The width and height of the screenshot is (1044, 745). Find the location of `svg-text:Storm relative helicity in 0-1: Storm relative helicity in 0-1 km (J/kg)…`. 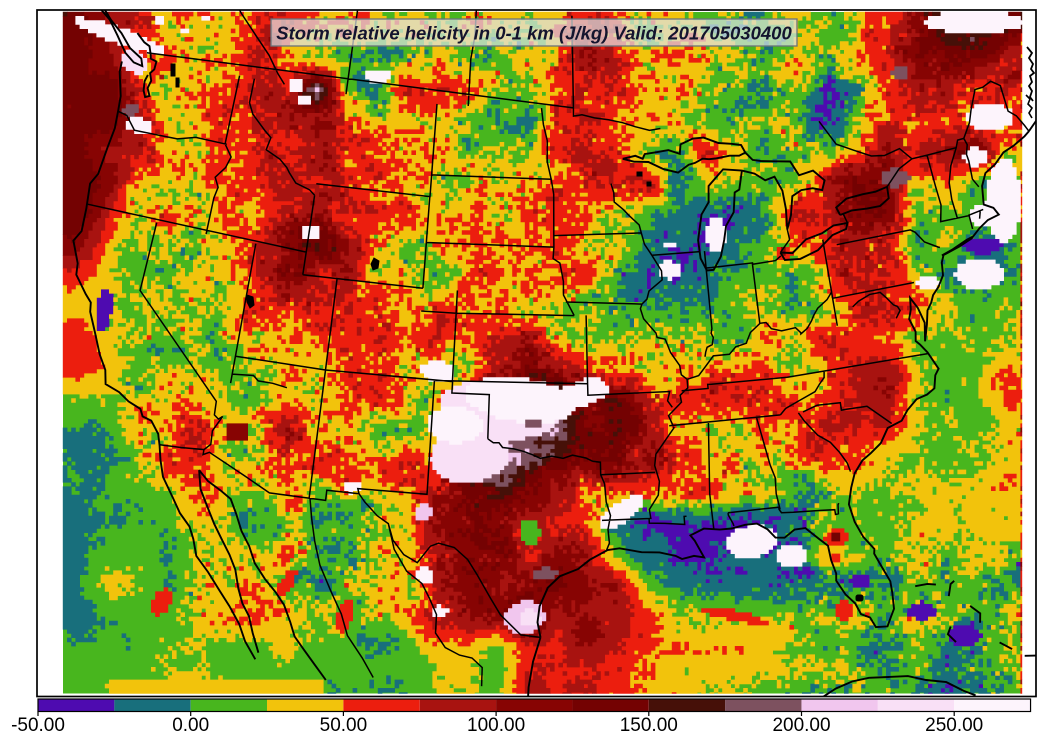

svg-text:Storm relative helicity in 0-1: Storm relative helicity in 0-1 km (J/kg)… is located at coordinates (534, 33).